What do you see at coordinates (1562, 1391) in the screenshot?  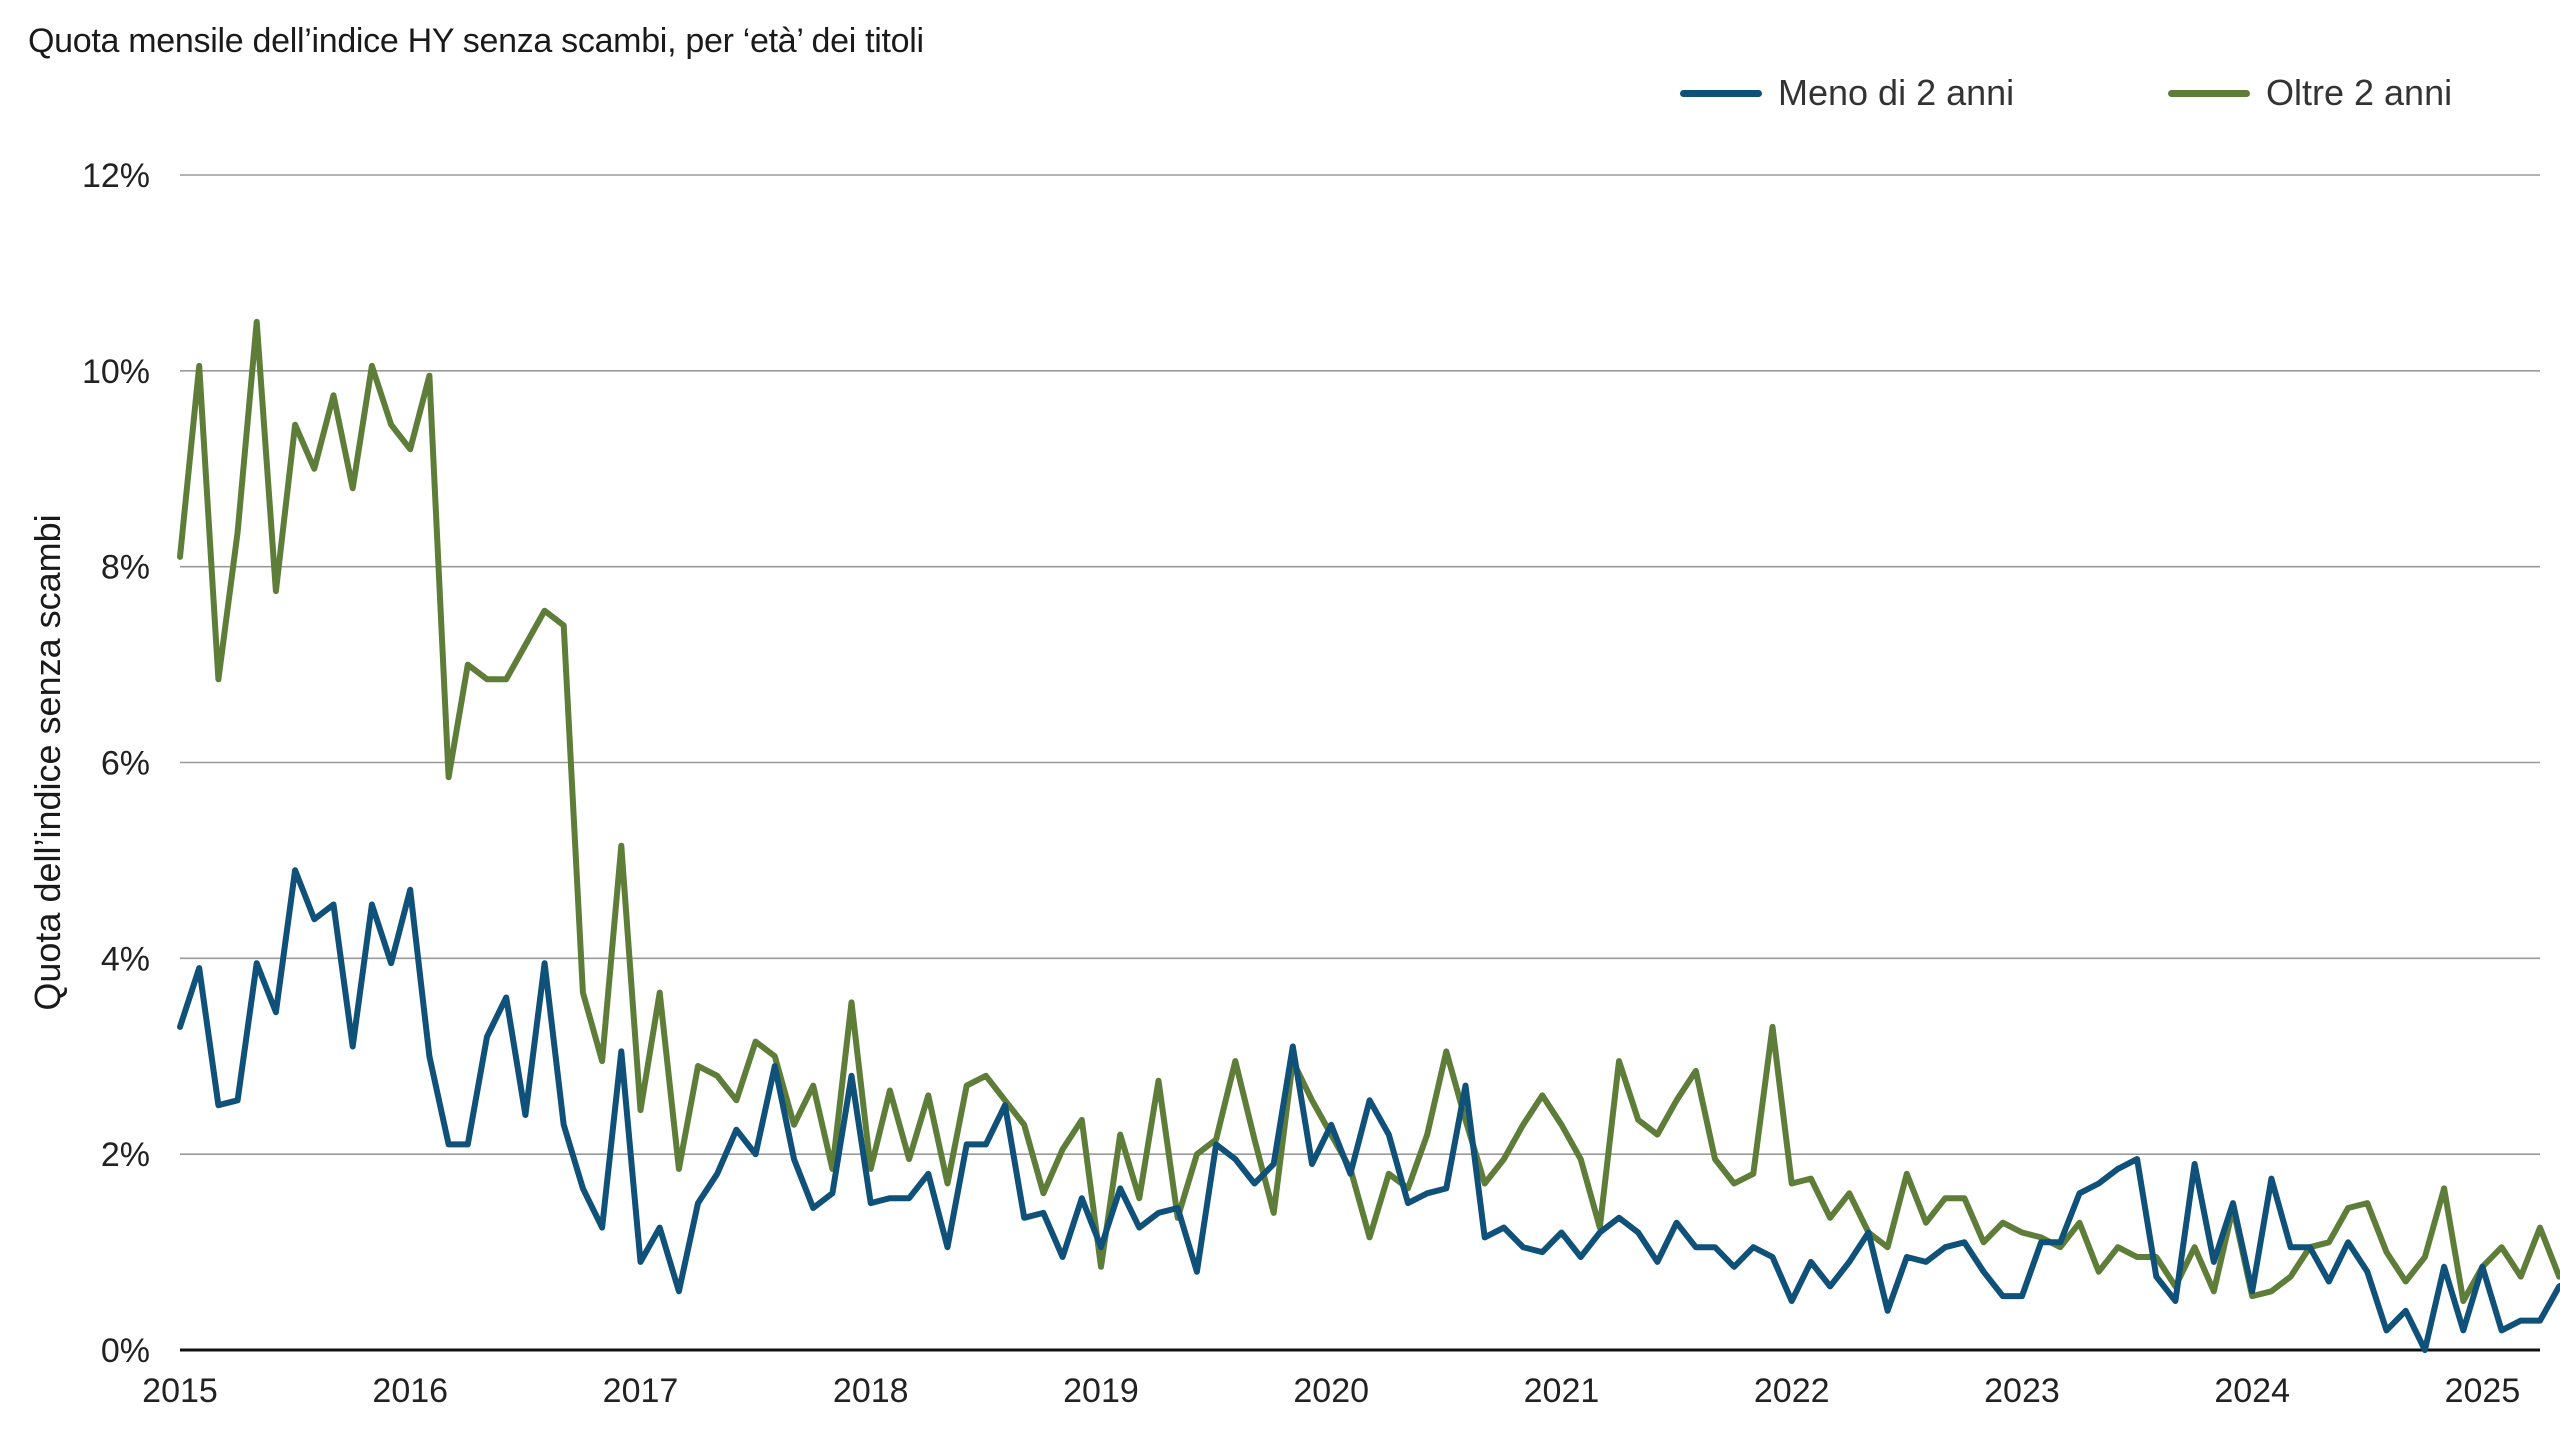 I see `x-tick-label: 2021` at bounding box center [1562, 1391].